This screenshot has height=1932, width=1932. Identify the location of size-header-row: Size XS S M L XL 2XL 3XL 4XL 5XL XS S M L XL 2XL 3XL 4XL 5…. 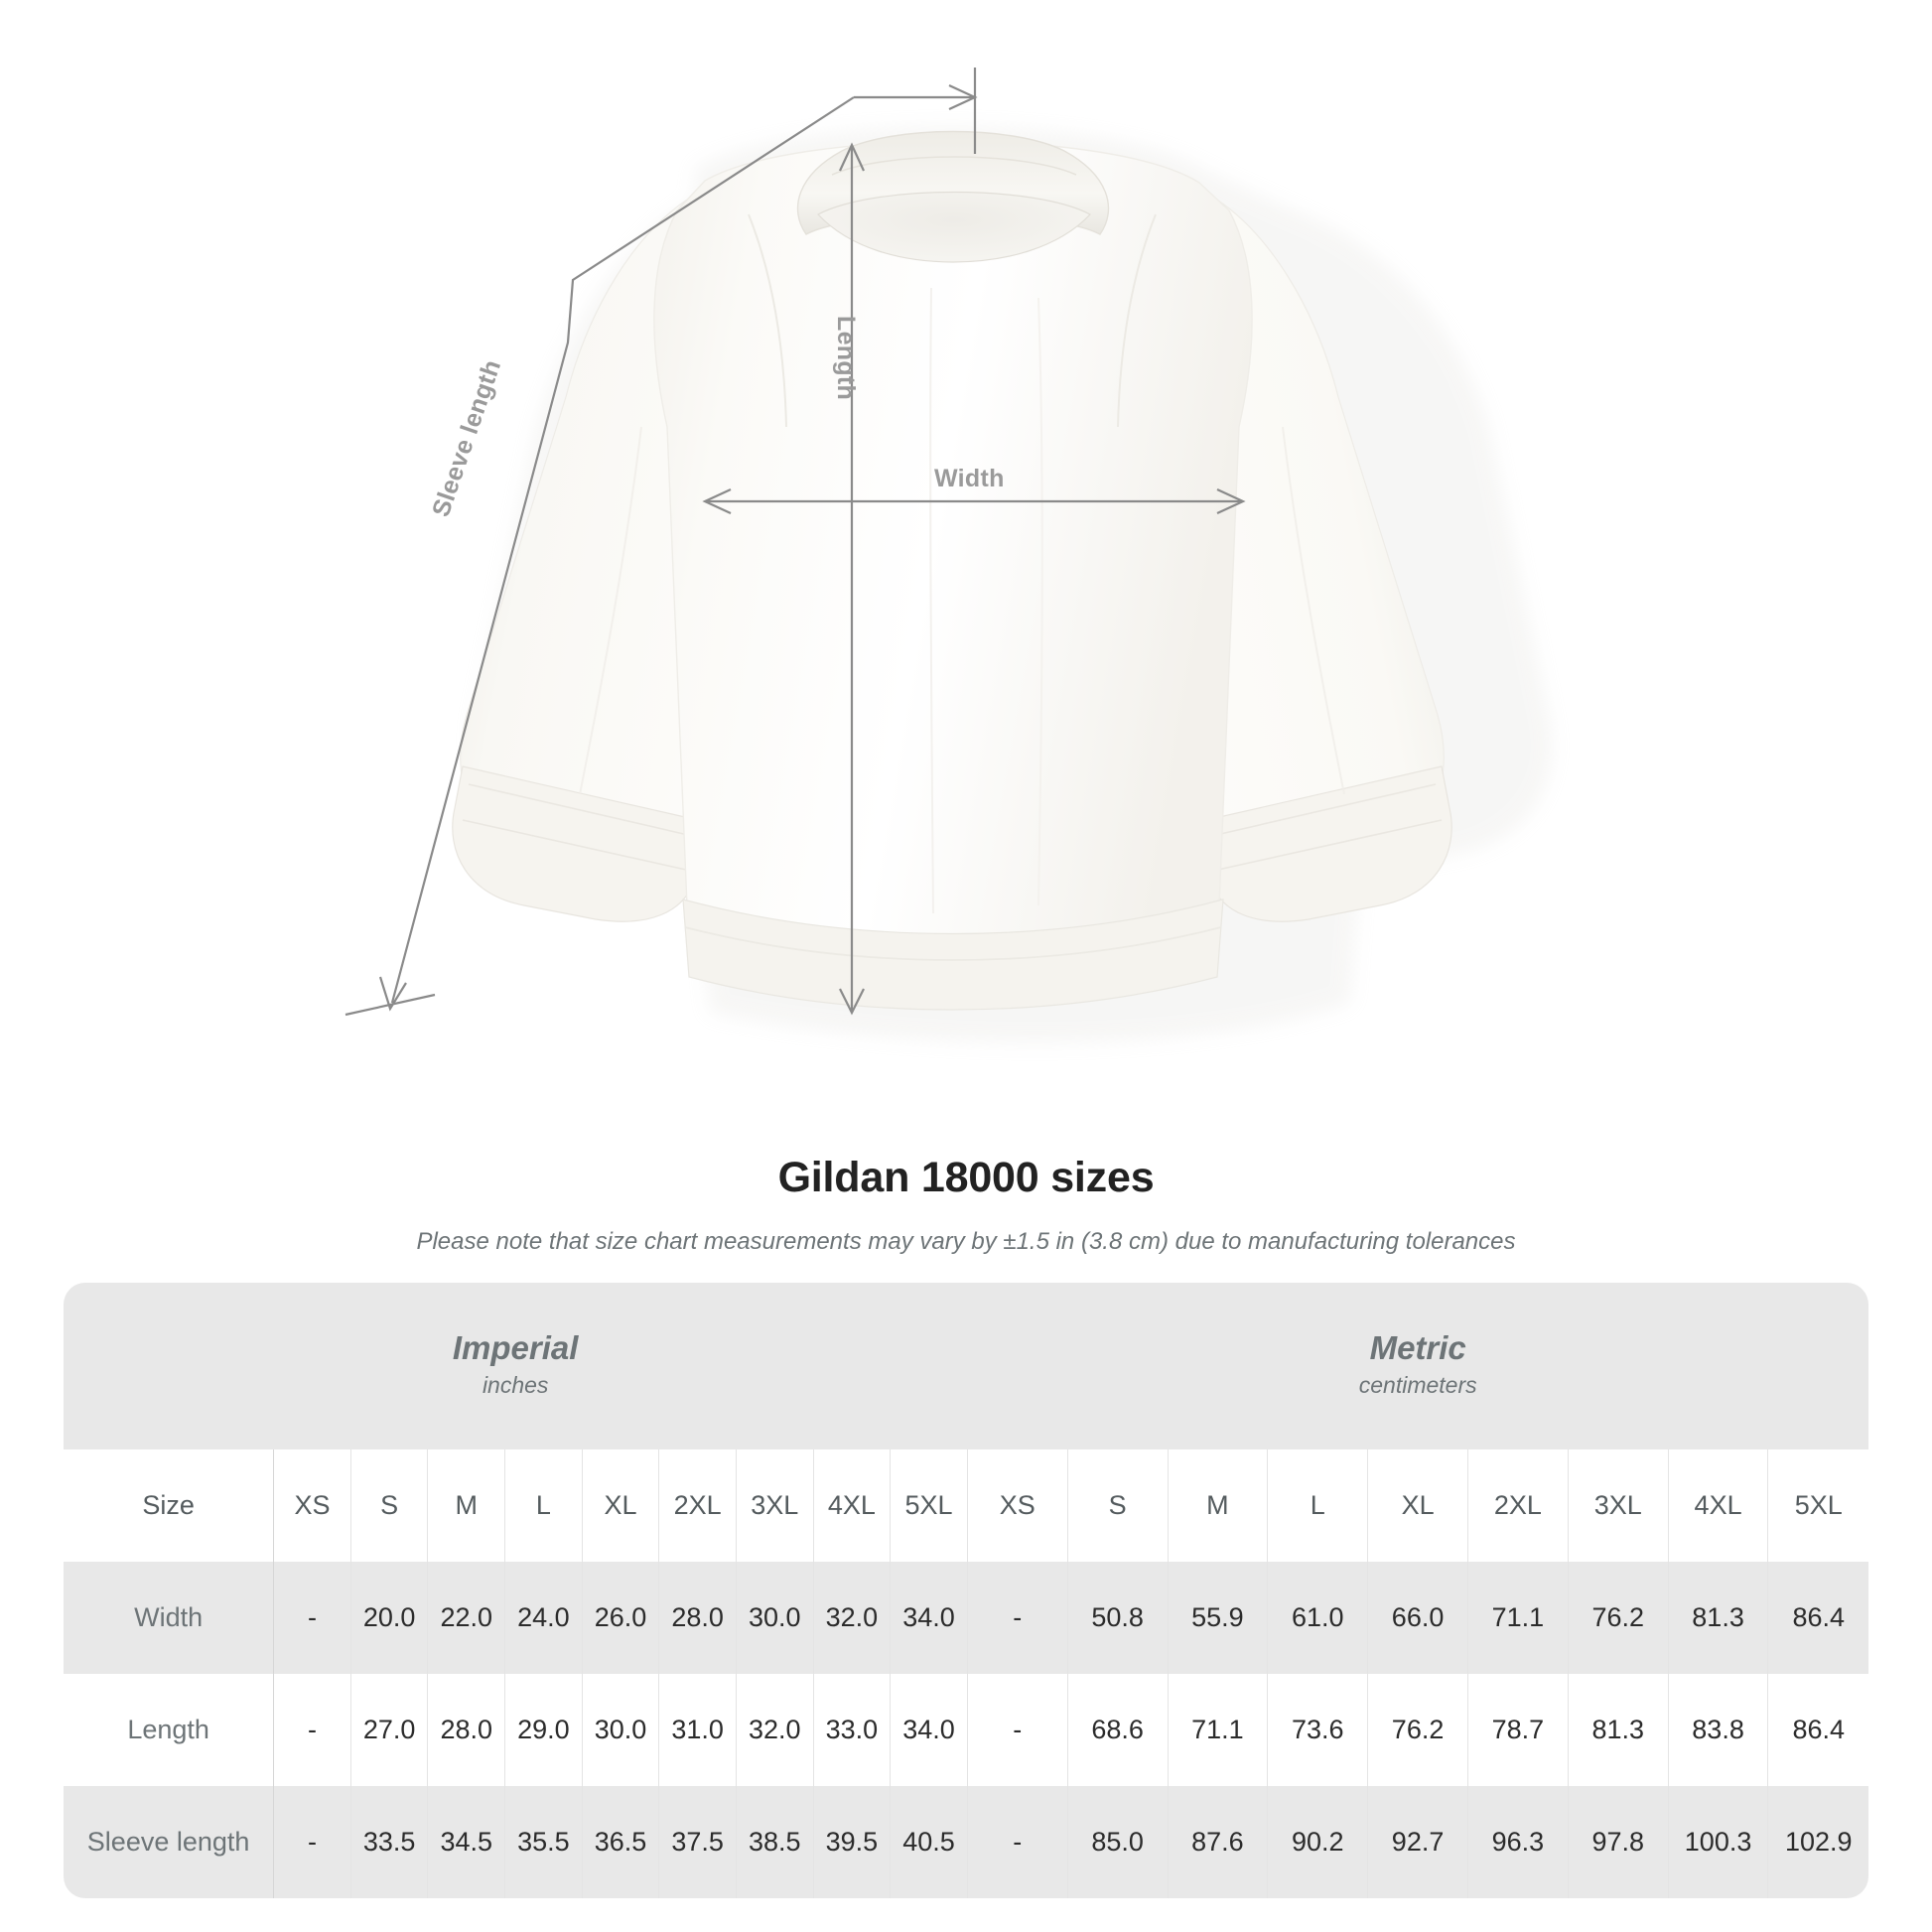
(966, 1506).